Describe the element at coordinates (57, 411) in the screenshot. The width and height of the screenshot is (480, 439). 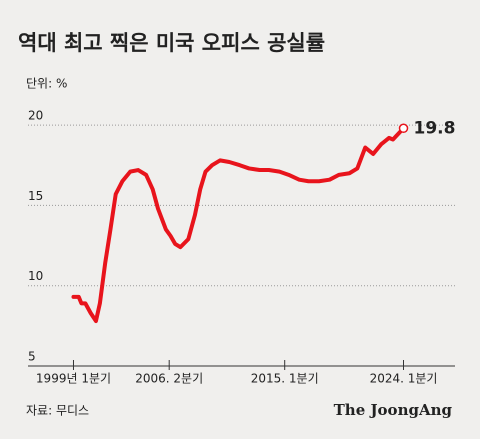
I see `source: 자료: 무디스` at that location.